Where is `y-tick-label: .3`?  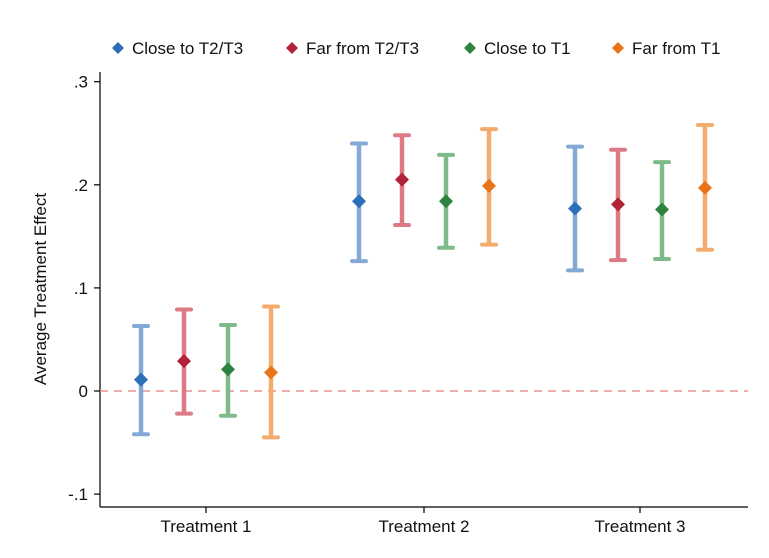 y-tick-label: .3 is located at coordinates (81, 82).